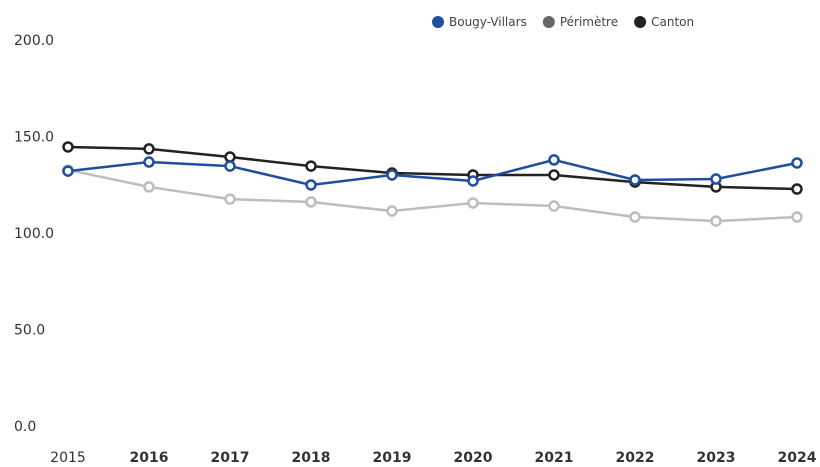 This screenshot has width=820, height=467. What do you see at coordinates (230, 458) in the screenshot?
I see `x-tick-label: 2017` at bounding box center [230, 458].